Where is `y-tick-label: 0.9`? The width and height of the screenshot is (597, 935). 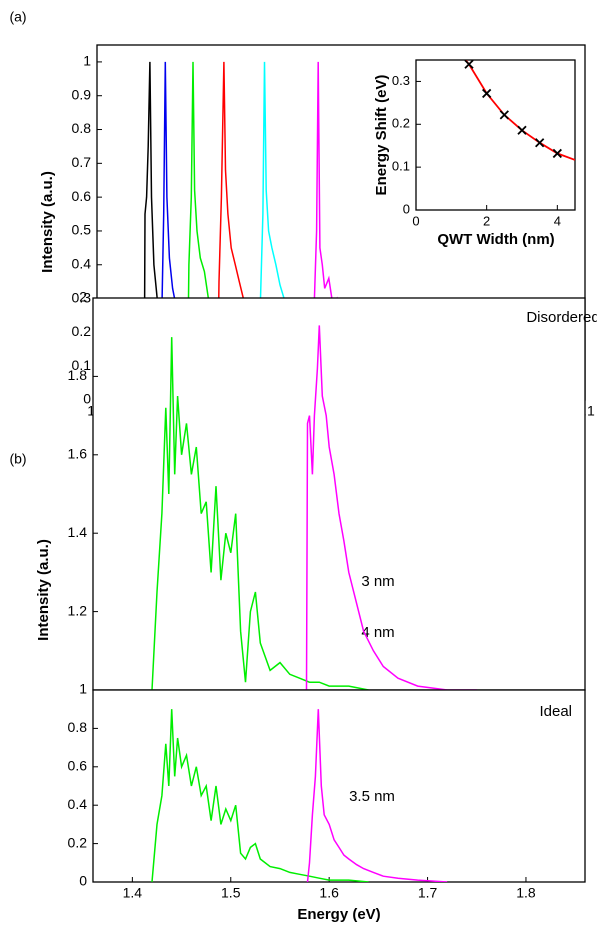
y-tick-label: 0.9 is located at coordinates (82, 94).